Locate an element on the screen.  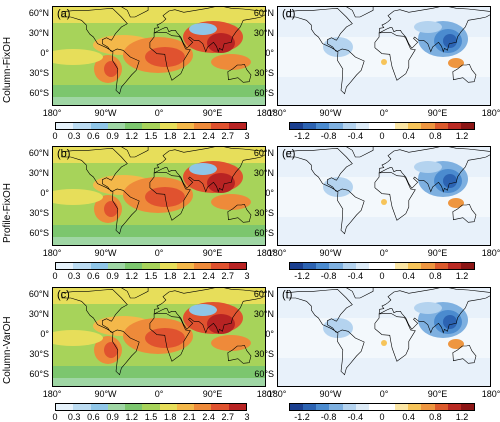
map-panel-d: (d) is located at coordinates (384, 56).